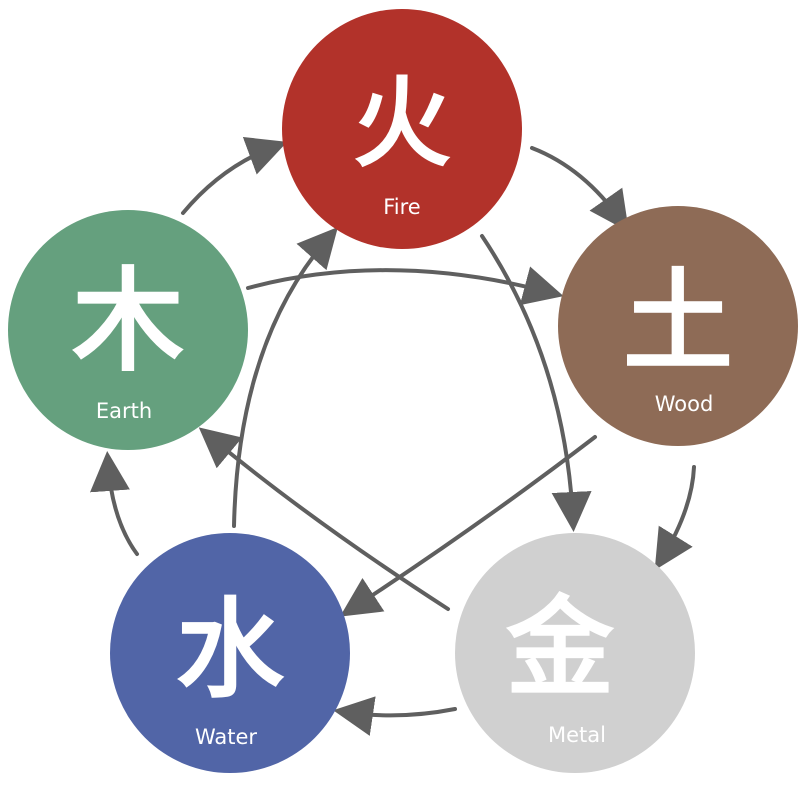 This screenshot has width=800, height=800. I want to click on arrow-earth-to-fire, so click(234, 175).